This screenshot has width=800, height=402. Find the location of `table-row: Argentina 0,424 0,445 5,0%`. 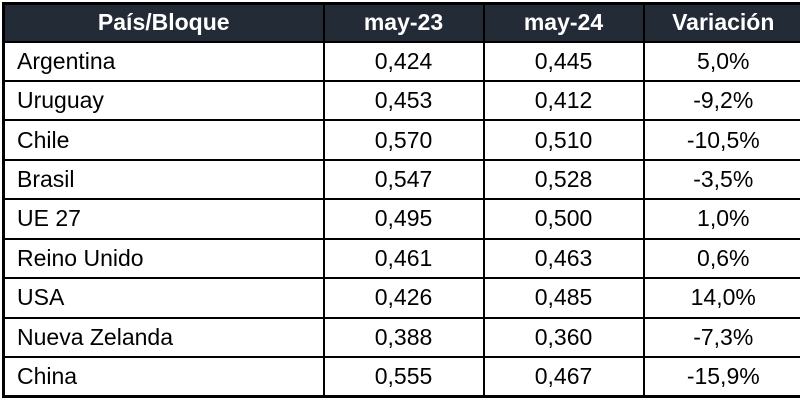

table-row: Argentina 0,424 0,445 5,0% is located at coordinates (402, 61).